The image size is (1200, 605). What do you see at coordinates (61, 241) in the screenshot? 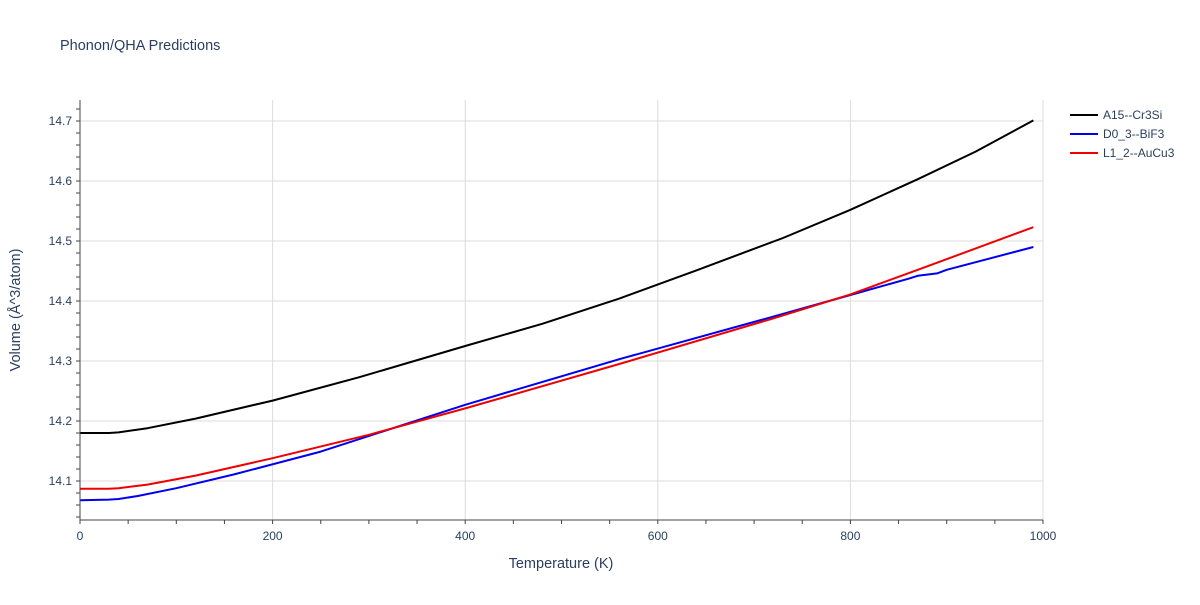
I see `y-tick-label: 14.5` at bounding box center [61, 241].